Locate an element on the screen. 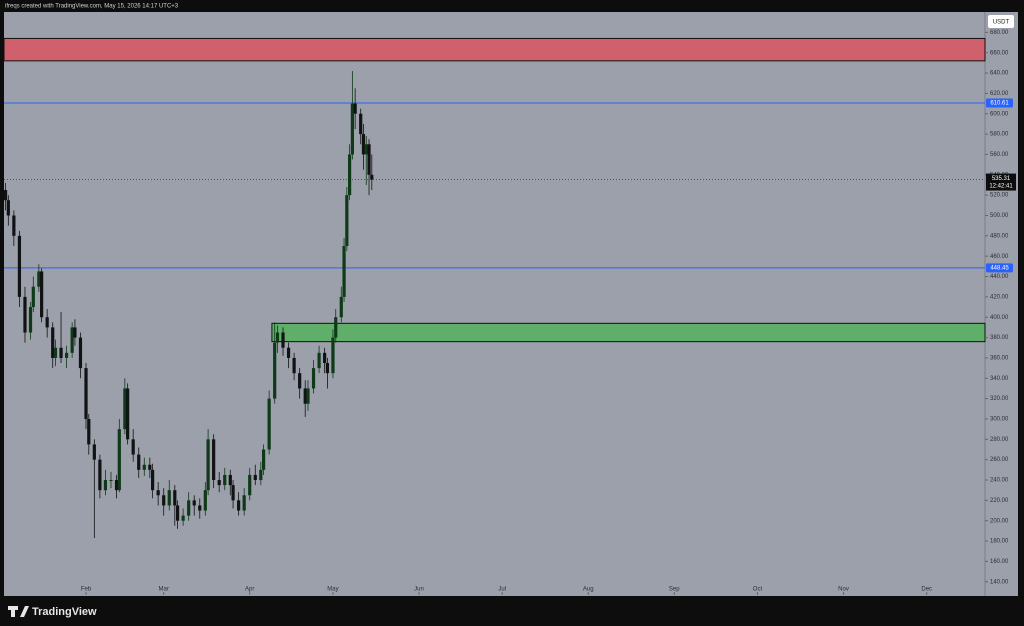  y-tick-label: 440.00 is located at coordinates (999, 277).